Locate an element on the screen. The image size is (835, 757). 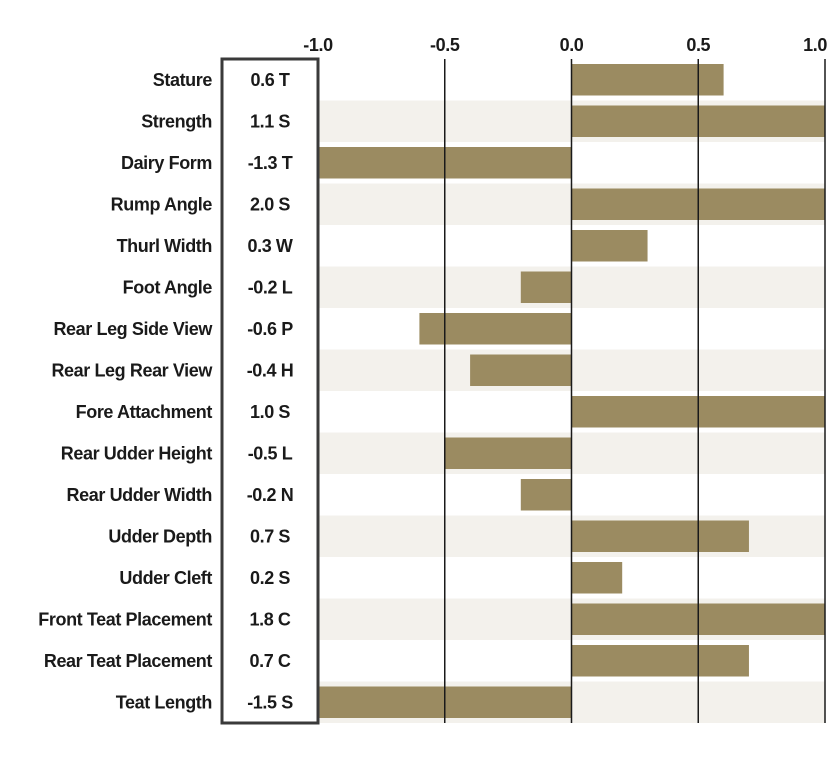
trait-label: Rear Teat Placement is located at coordinates (128, 661).